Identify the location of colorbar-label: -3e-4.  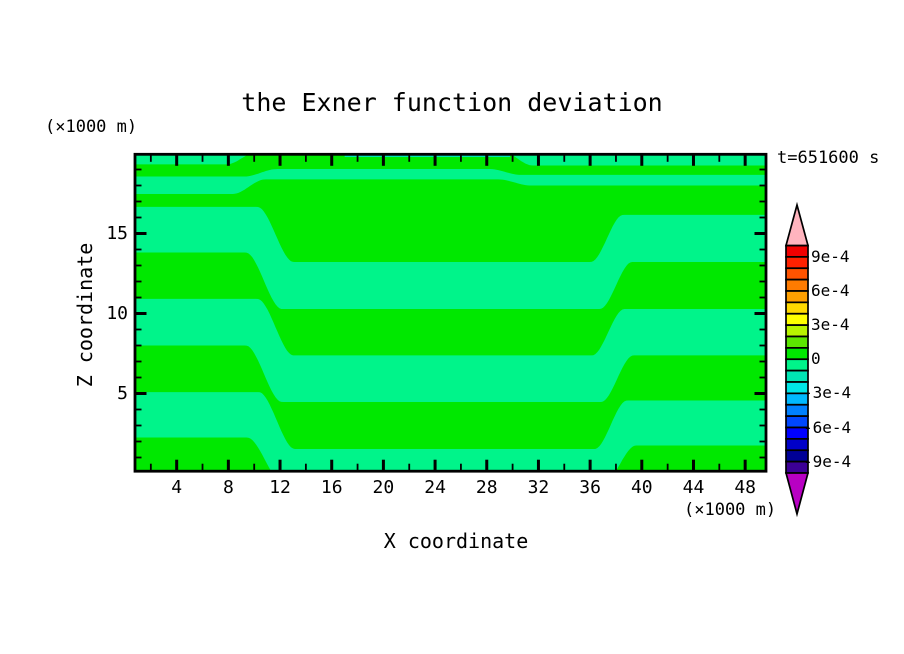
(827, 393).